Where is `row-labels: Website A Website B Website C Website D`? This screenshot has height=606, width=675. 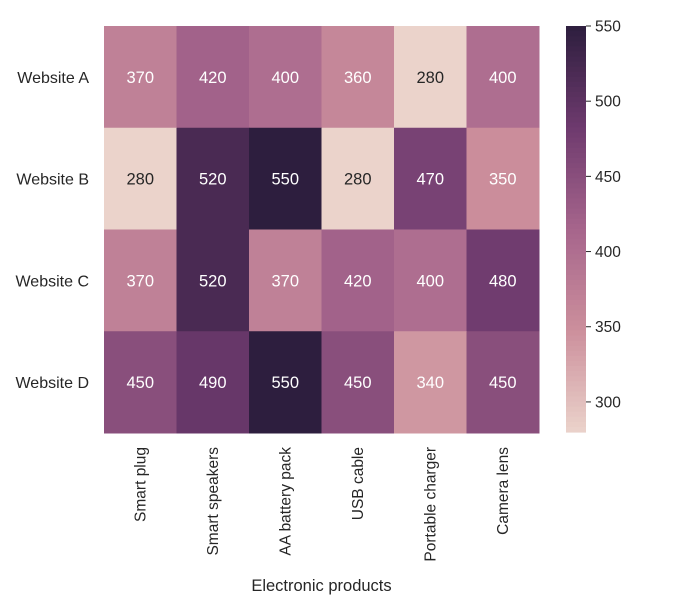 row-labels: Website A Website B Website C Website D is located at coordinates (52, 231).